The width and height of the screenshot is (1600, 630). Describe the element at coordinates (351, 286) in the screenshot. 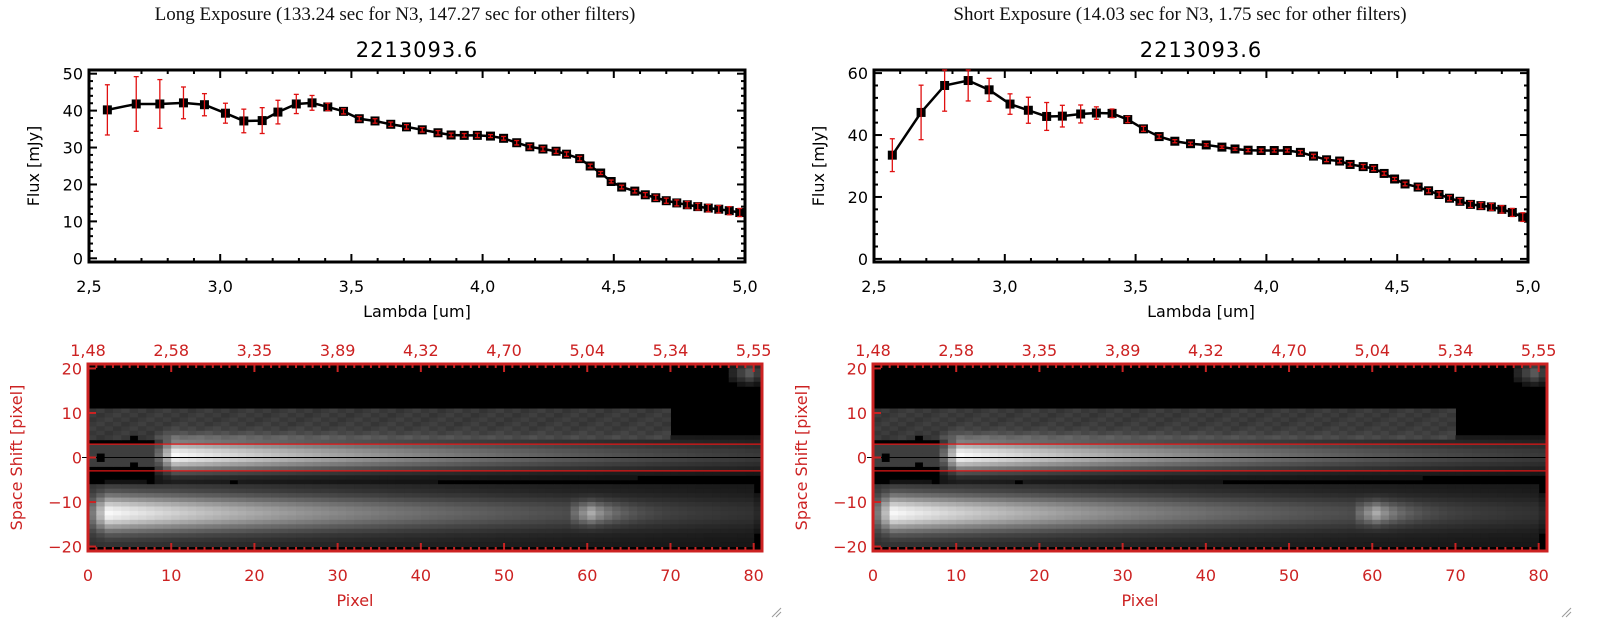

I see `long-xtick-label: 3,5` at that location.